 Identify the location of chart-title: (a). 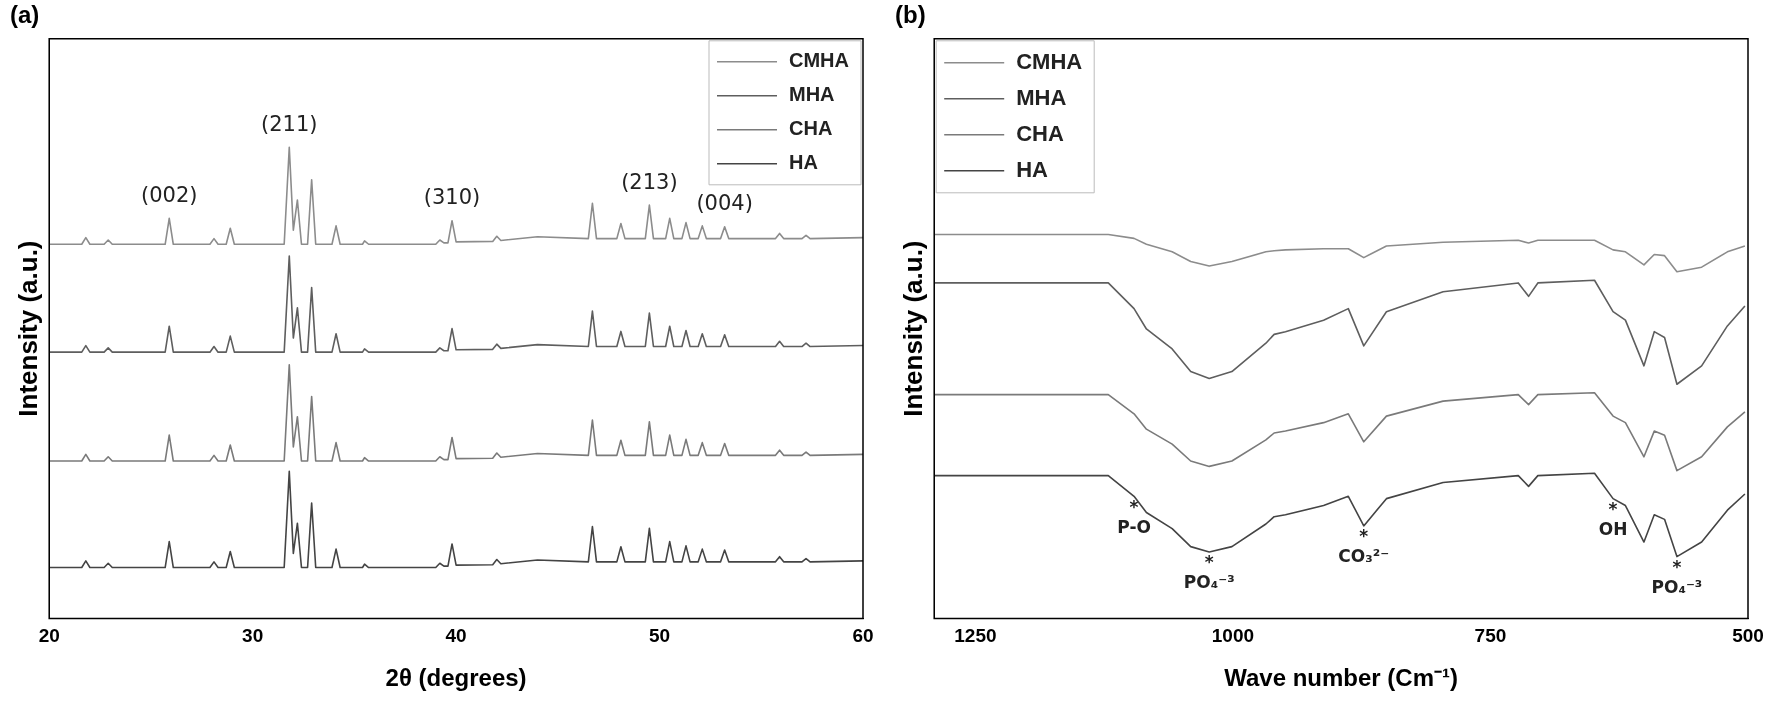
(25, 15).